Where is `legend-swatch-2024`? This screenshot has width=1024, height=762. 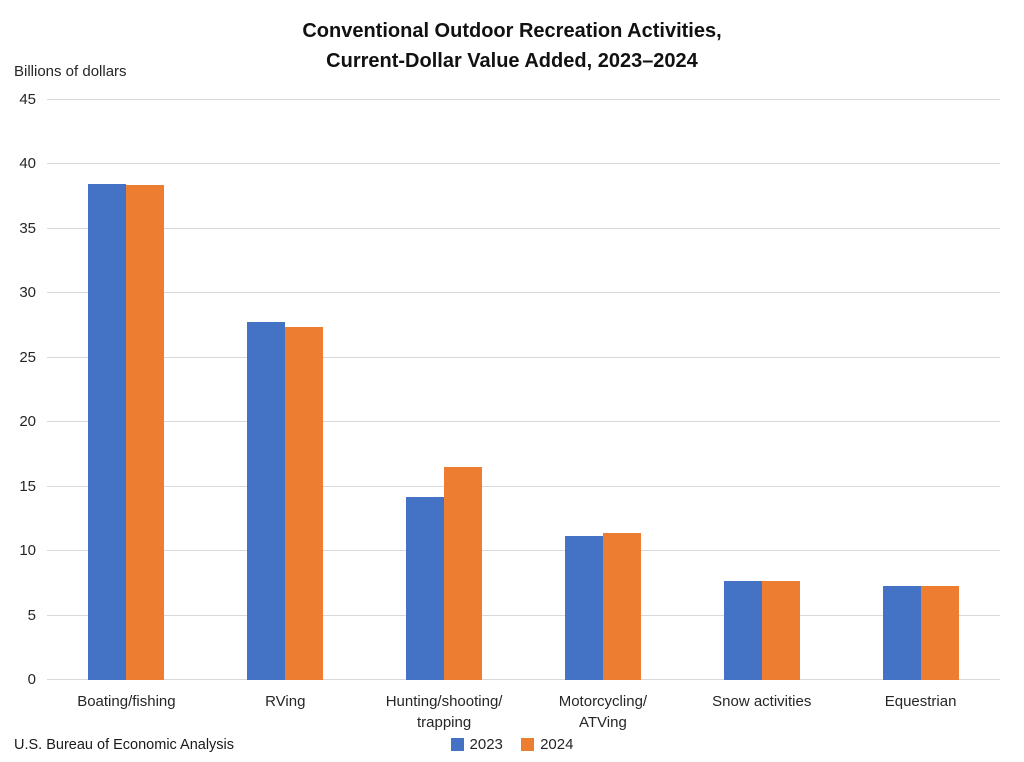
legend-swatch-2024 is located at coordinates (528, 744).